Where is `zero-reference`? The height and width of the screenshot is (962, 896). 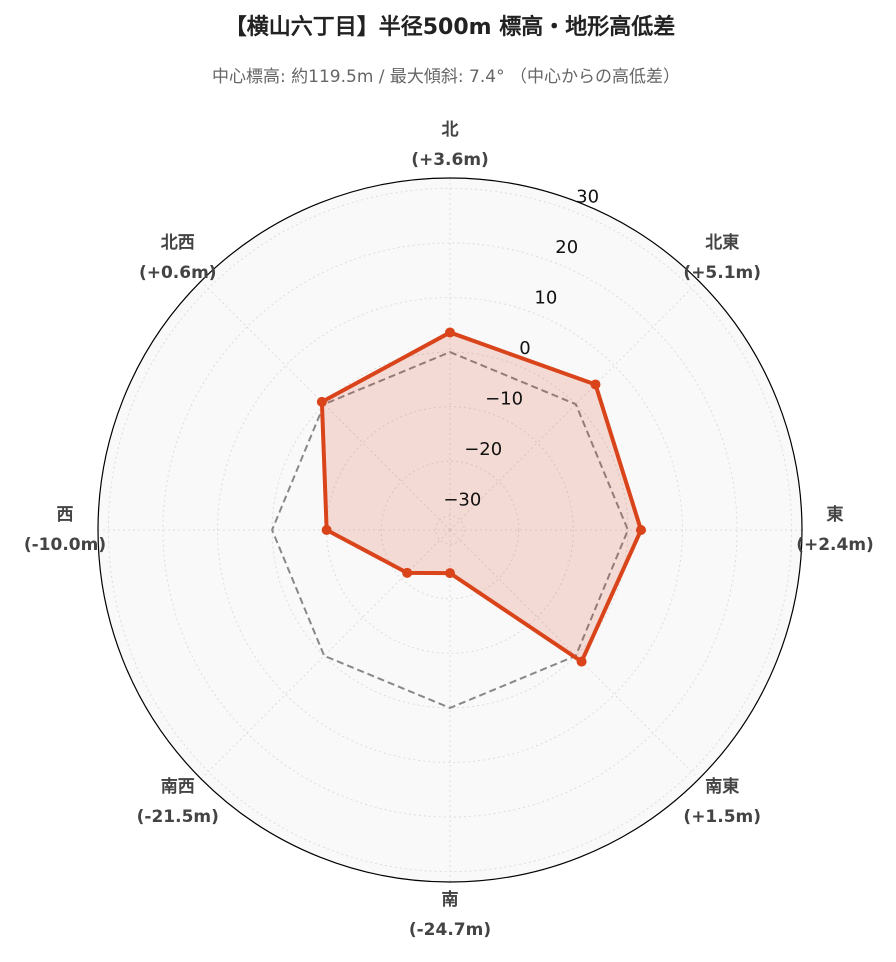
zero-reference is located at coordinates (450, 530).